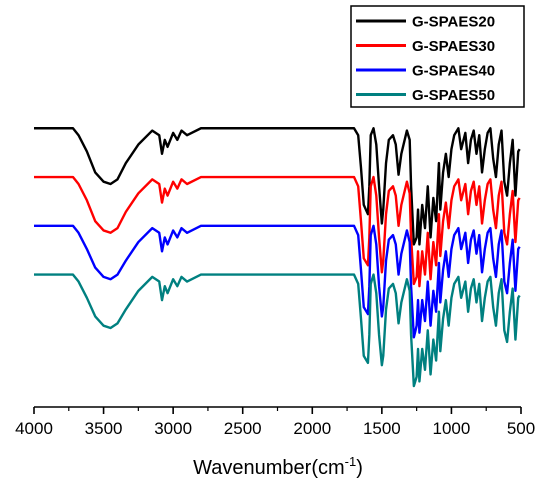  What do you see at coordinates (452, 428) in the screenshot?
I see `x-tick-label: 1000` at bounding box center [452, 428].